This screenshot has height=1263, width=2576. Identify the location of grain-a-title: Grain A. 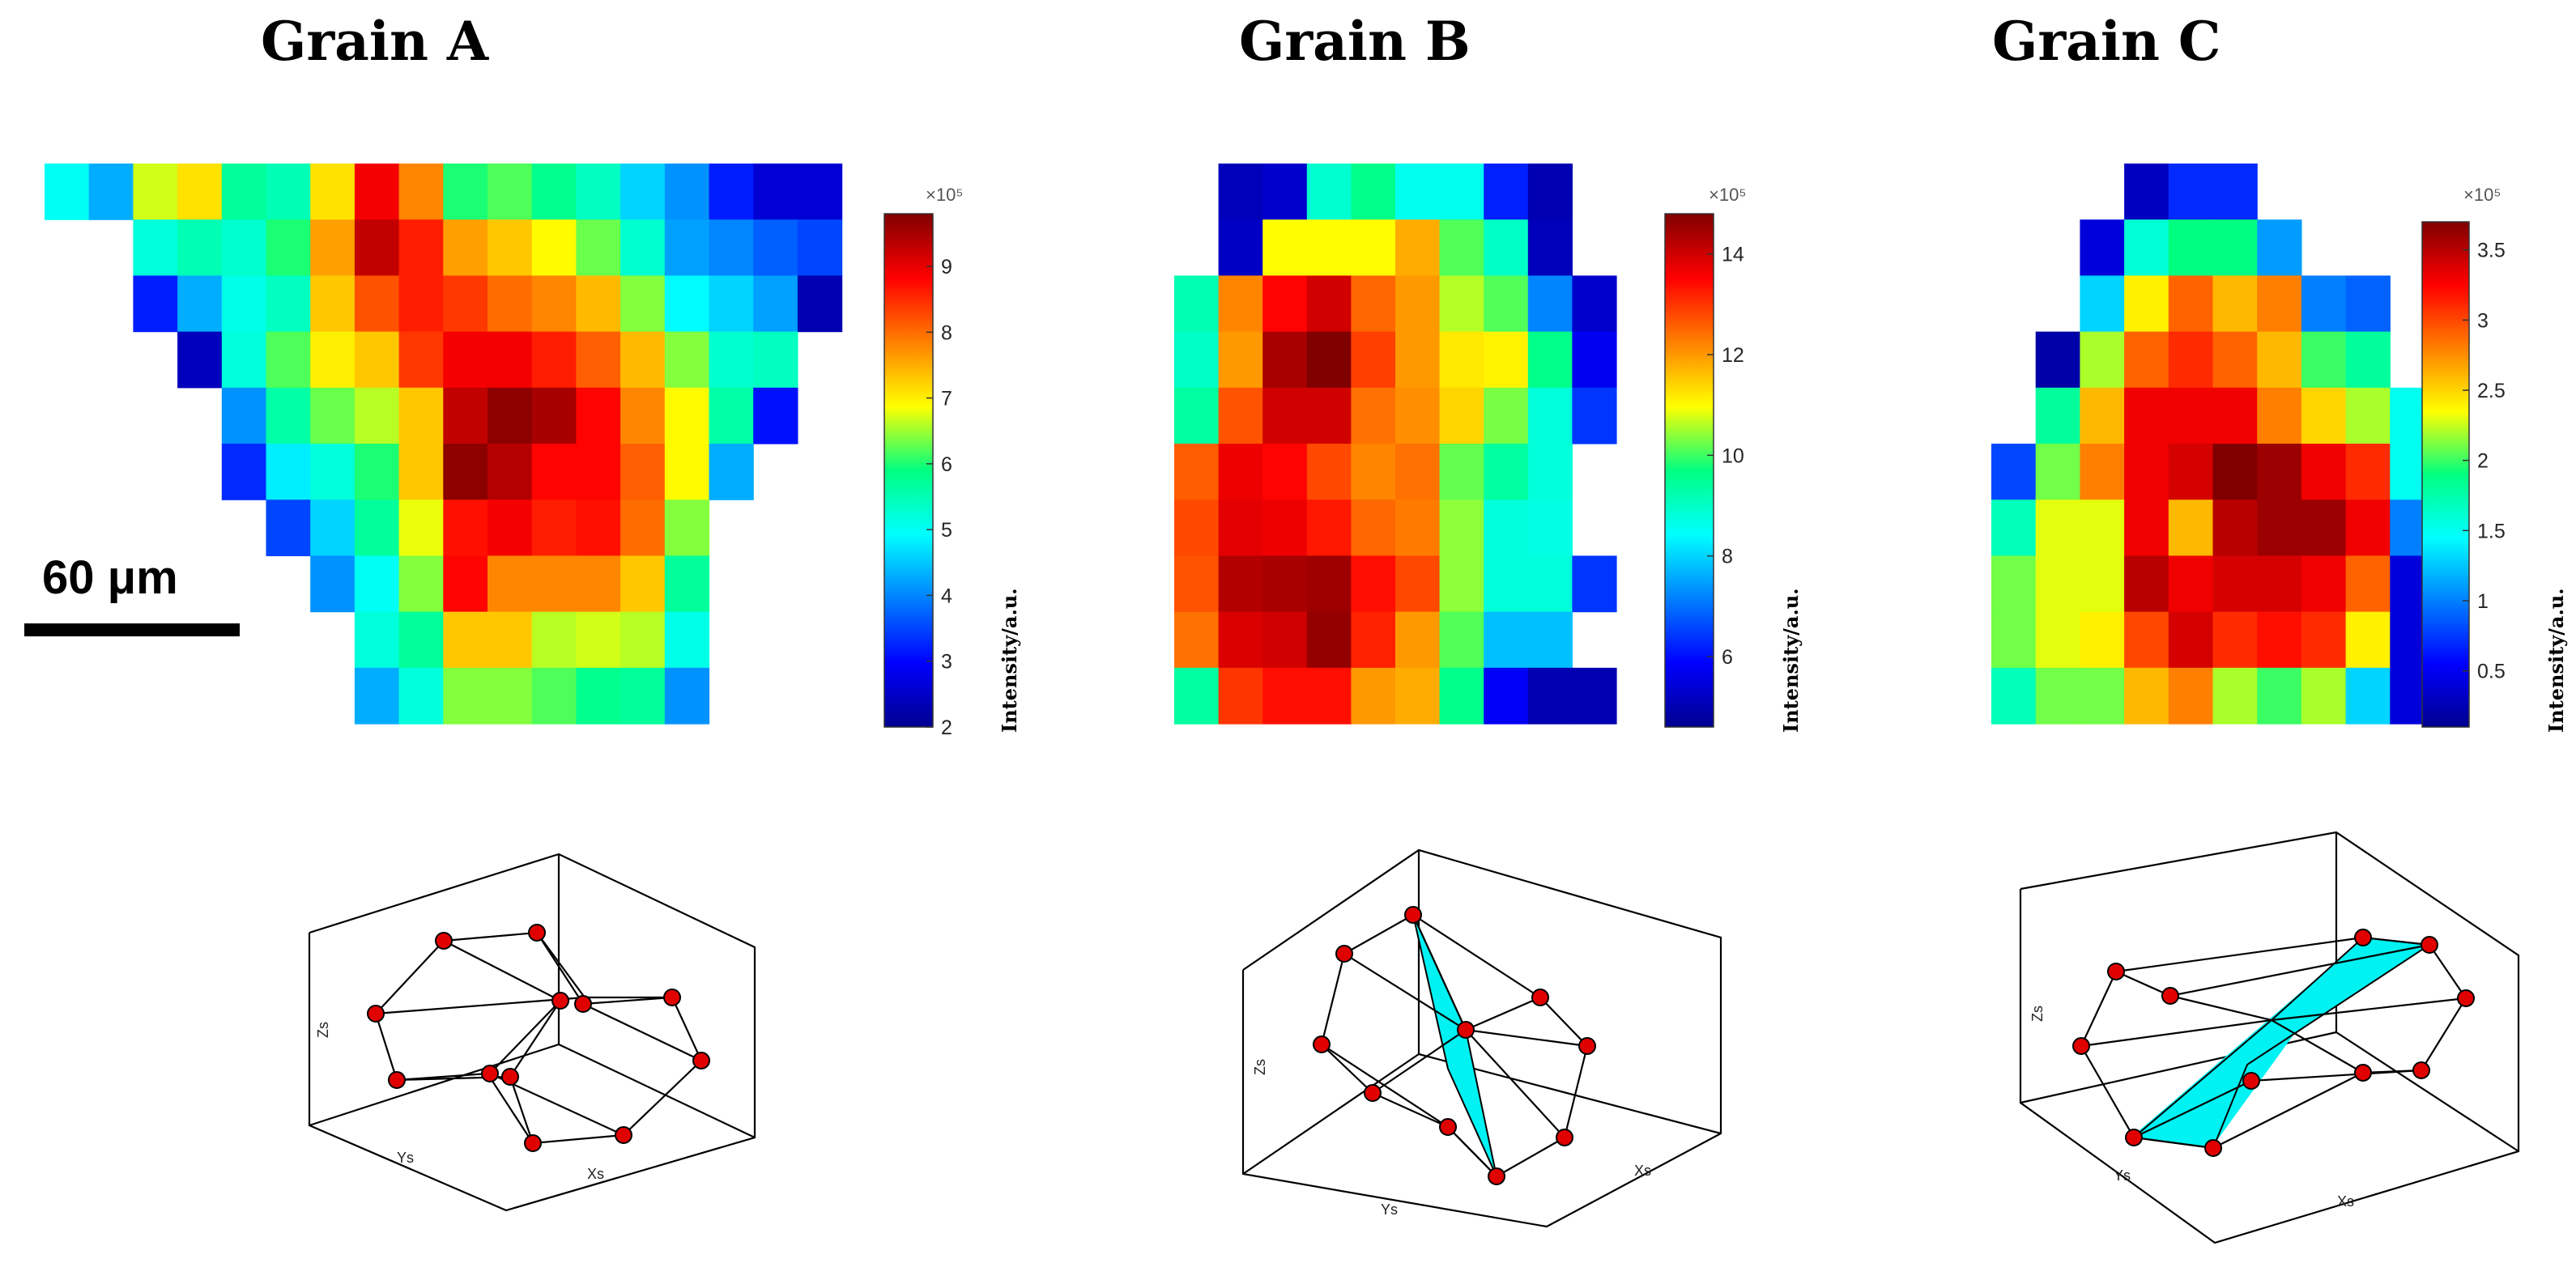
(375, 41).